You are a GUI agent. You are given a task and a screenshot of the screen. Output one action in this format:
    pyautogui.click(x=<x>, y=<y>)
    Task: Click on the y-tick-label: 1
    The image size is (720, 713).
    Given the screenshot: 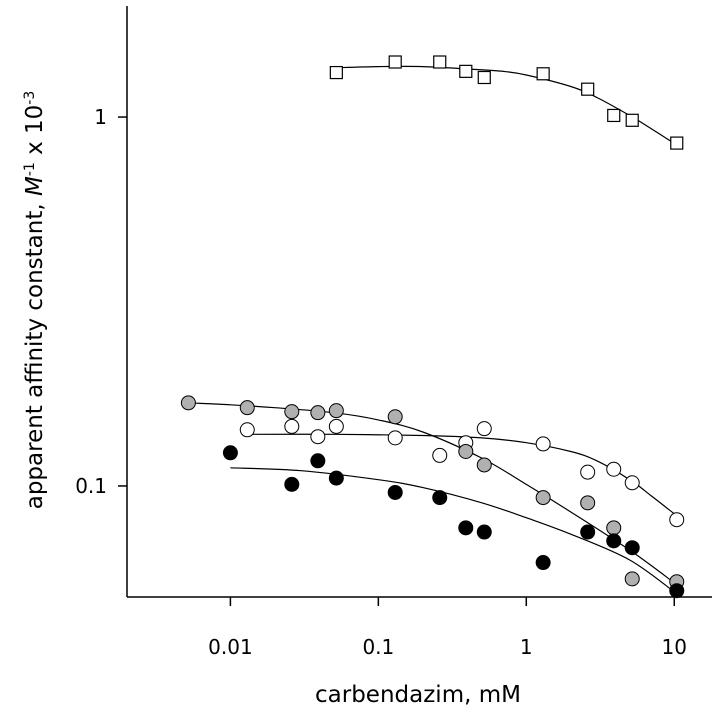 What is the action you would take?
    pyautogui.click(x=100, y=117)
    